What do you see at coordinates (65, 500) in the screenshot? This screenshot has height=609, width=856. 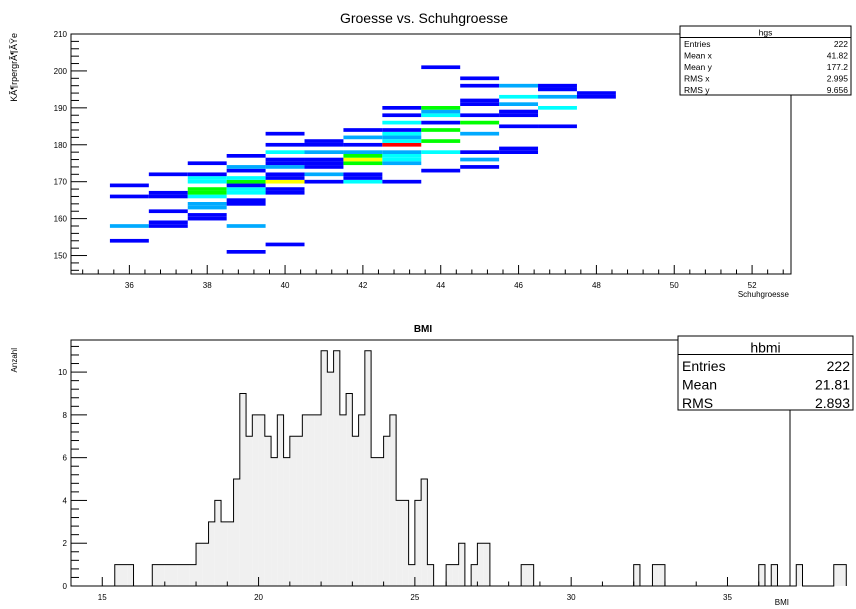 I see `y-tick-label: 4` at bounding box center [65, 500].